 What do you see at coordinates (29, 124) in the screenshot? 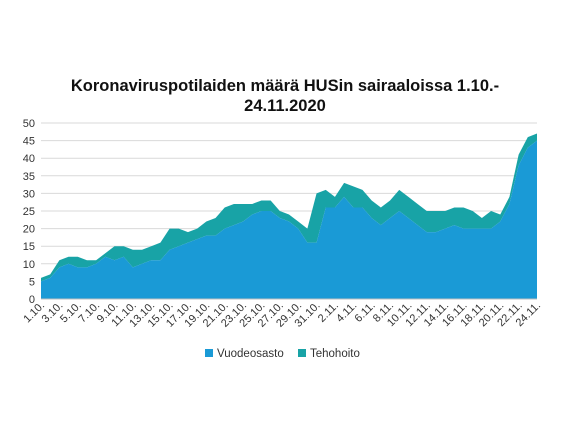
I see `y-tick-label: 50` at bounding box center [29, 124].